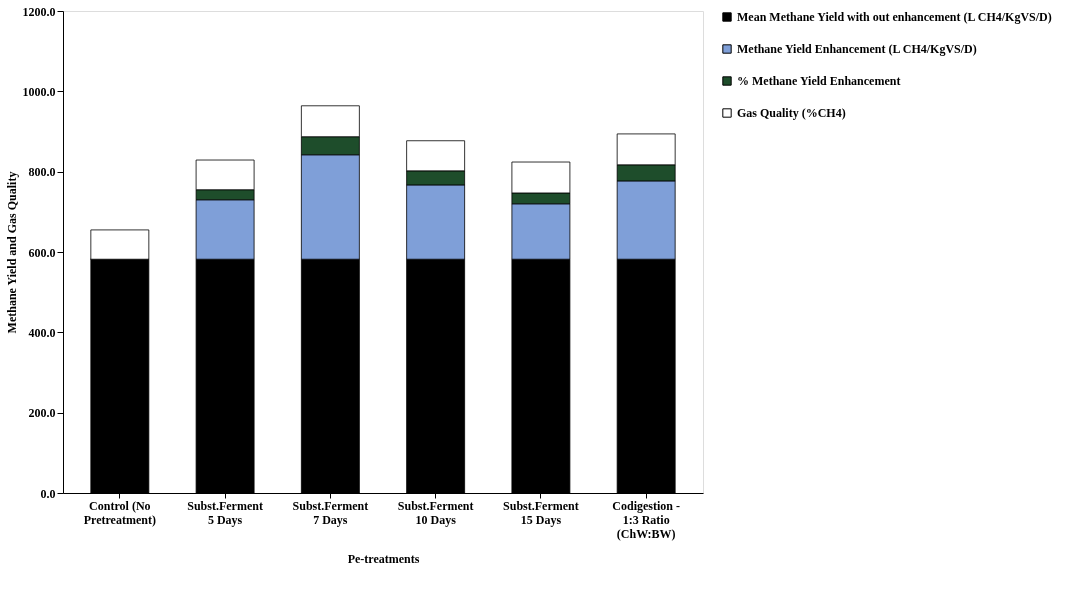 This screenshot has height=599, width=1083. I want to click on y-tick-label: 800.0, so click(42, 172).